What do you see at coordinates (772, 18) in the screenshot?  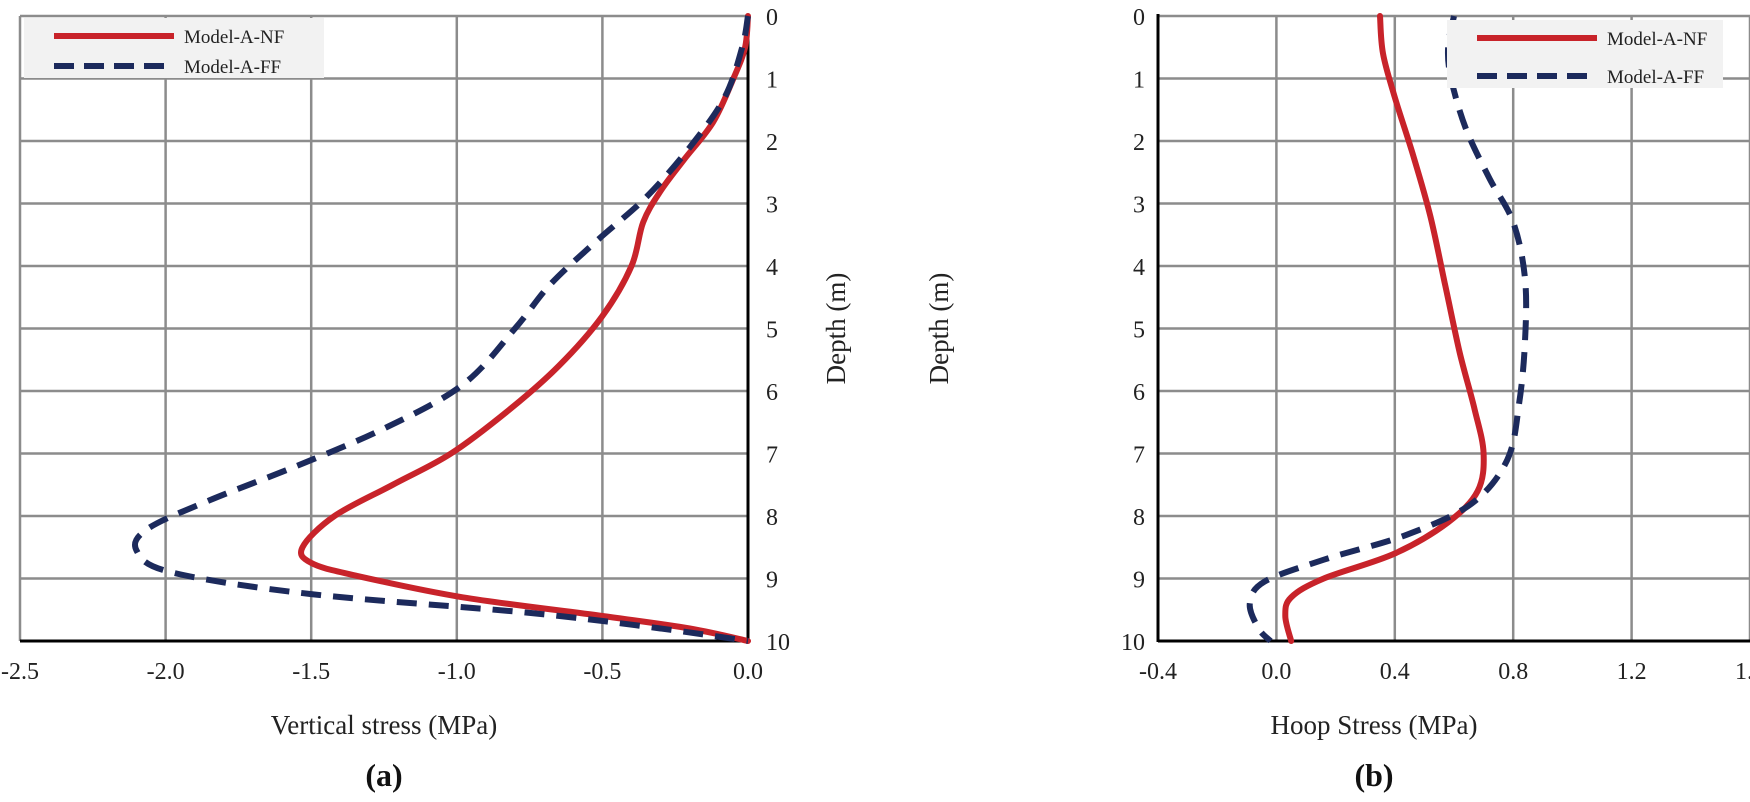 I see `panel-a-y-tick-label: 0` at bounding box center [772, 18].